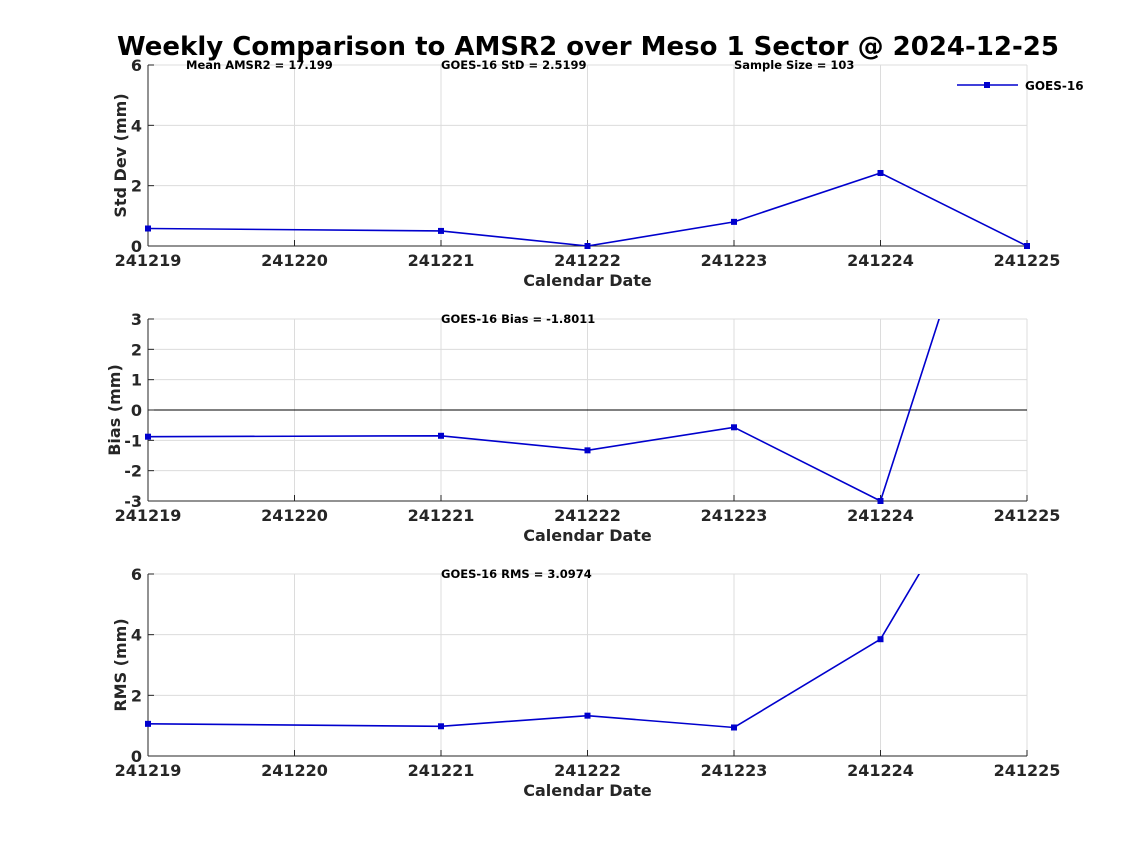 This screenshot has width=1135, height=851. Describe the element at coordinates (1020, 86) in the screenshot. I see `legend: GOES-16` at that location.